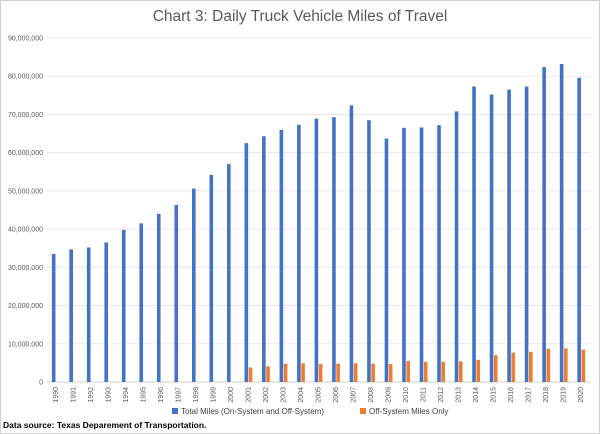 The image size is (600, 434). What do you see at coordinates (25, 115) in the screenshot?
I see `y-tick-label: 70,000,000` at bounding box center [25, 115].